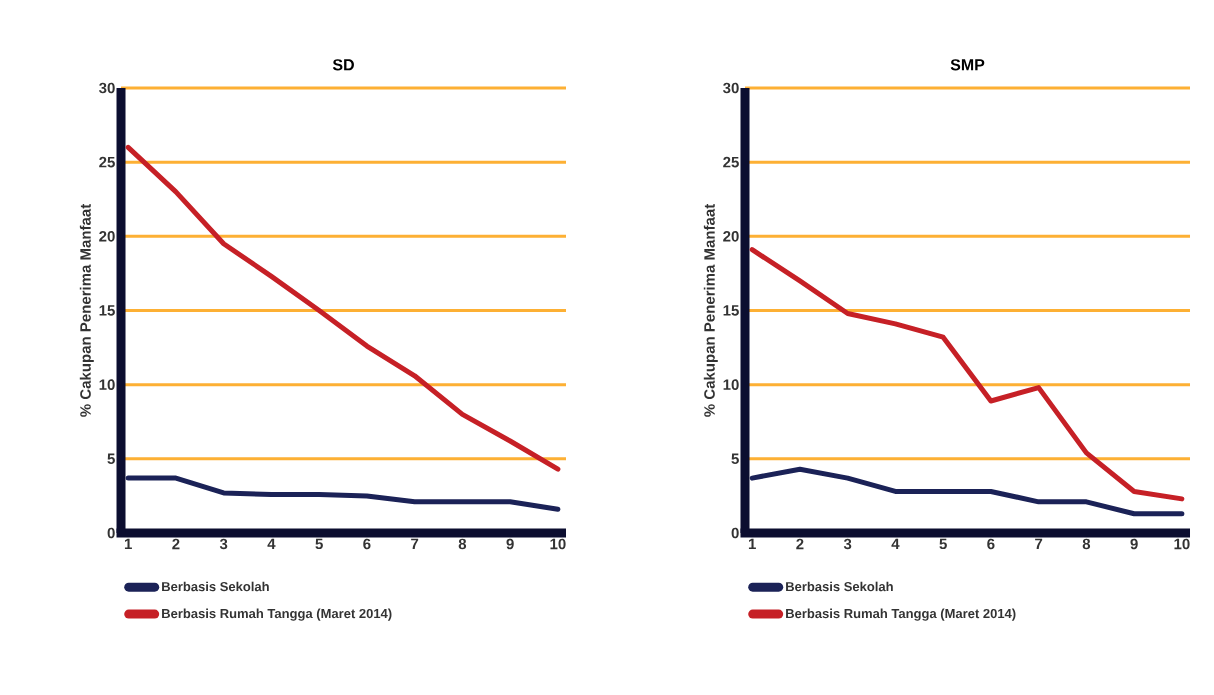 The height and width of the screenshot is (695, 1214). Describe the element at coordinates (967, 65) in the screenshot. I see `chart-title: SMP` at that location.